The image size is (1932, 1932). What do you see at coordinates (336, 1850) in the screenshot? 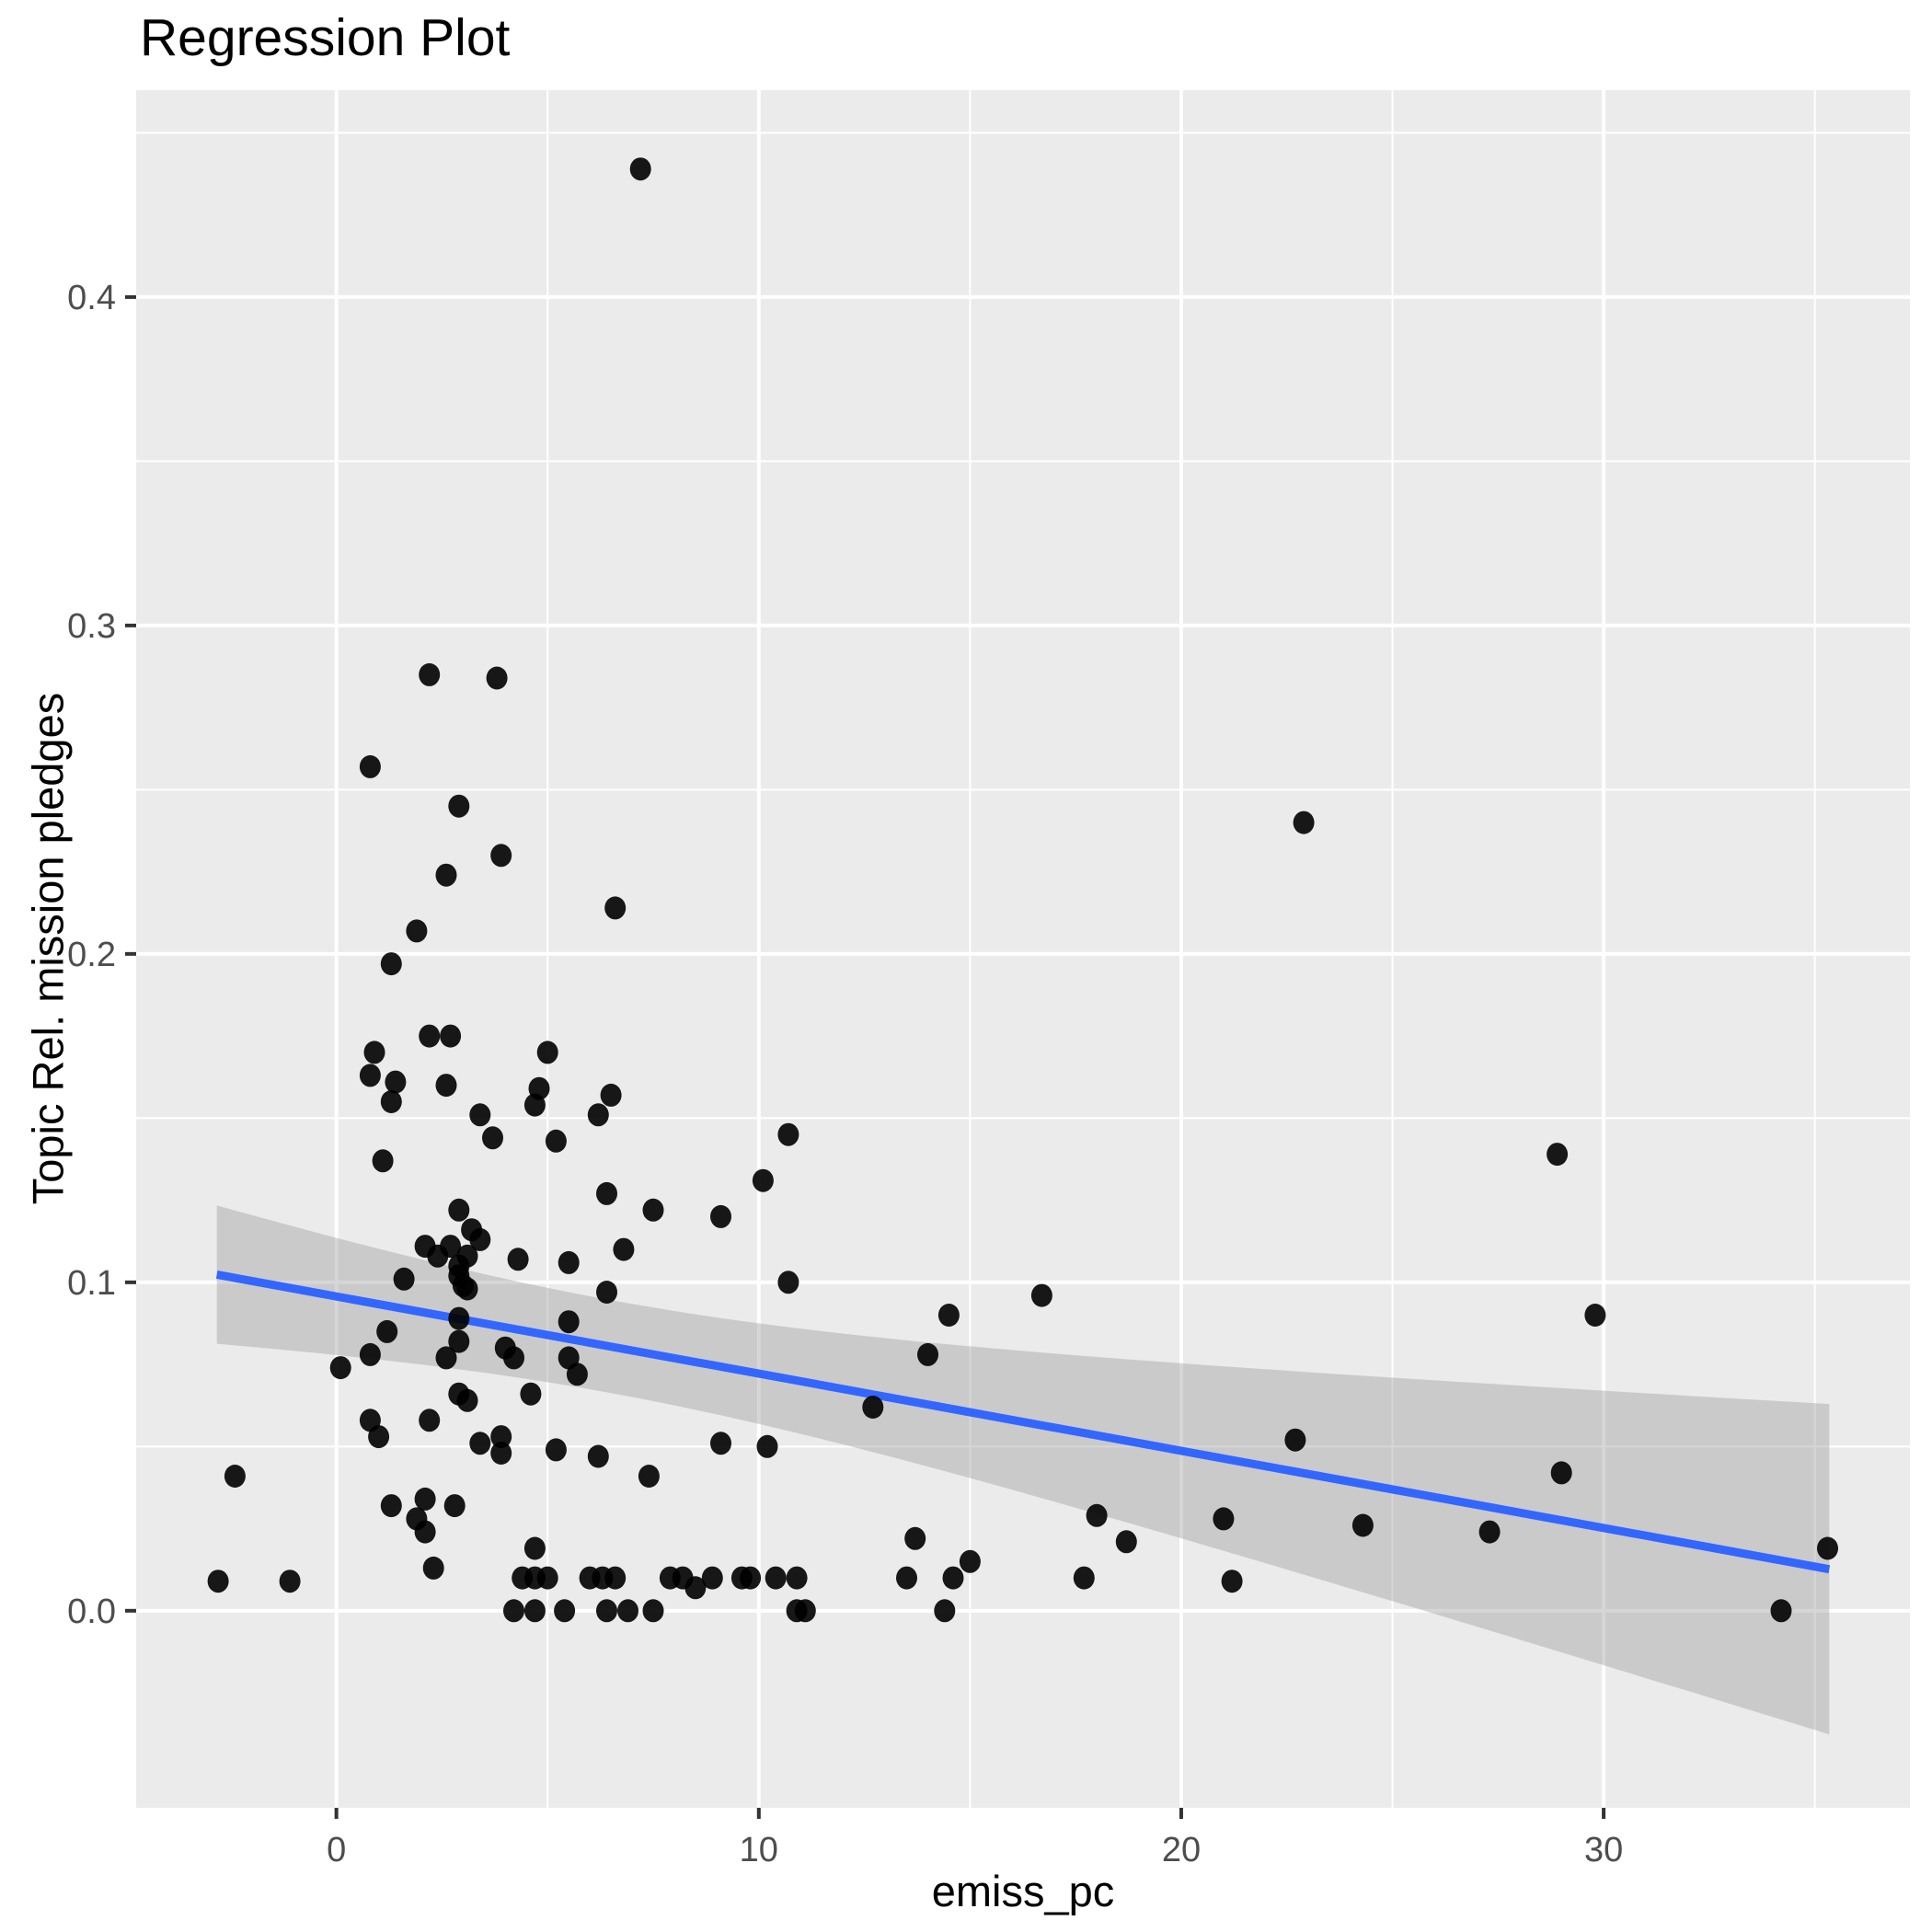
I see `x-tick-label: 0` at bounding box center [336, 1850].